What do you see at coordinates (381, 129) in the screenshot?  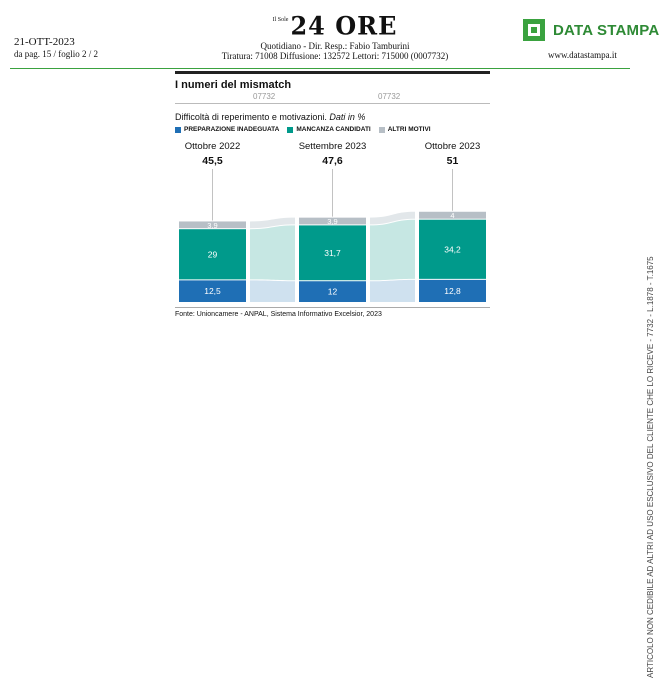 I see `legend-swatch-altri` at bounding box center [381, 129].